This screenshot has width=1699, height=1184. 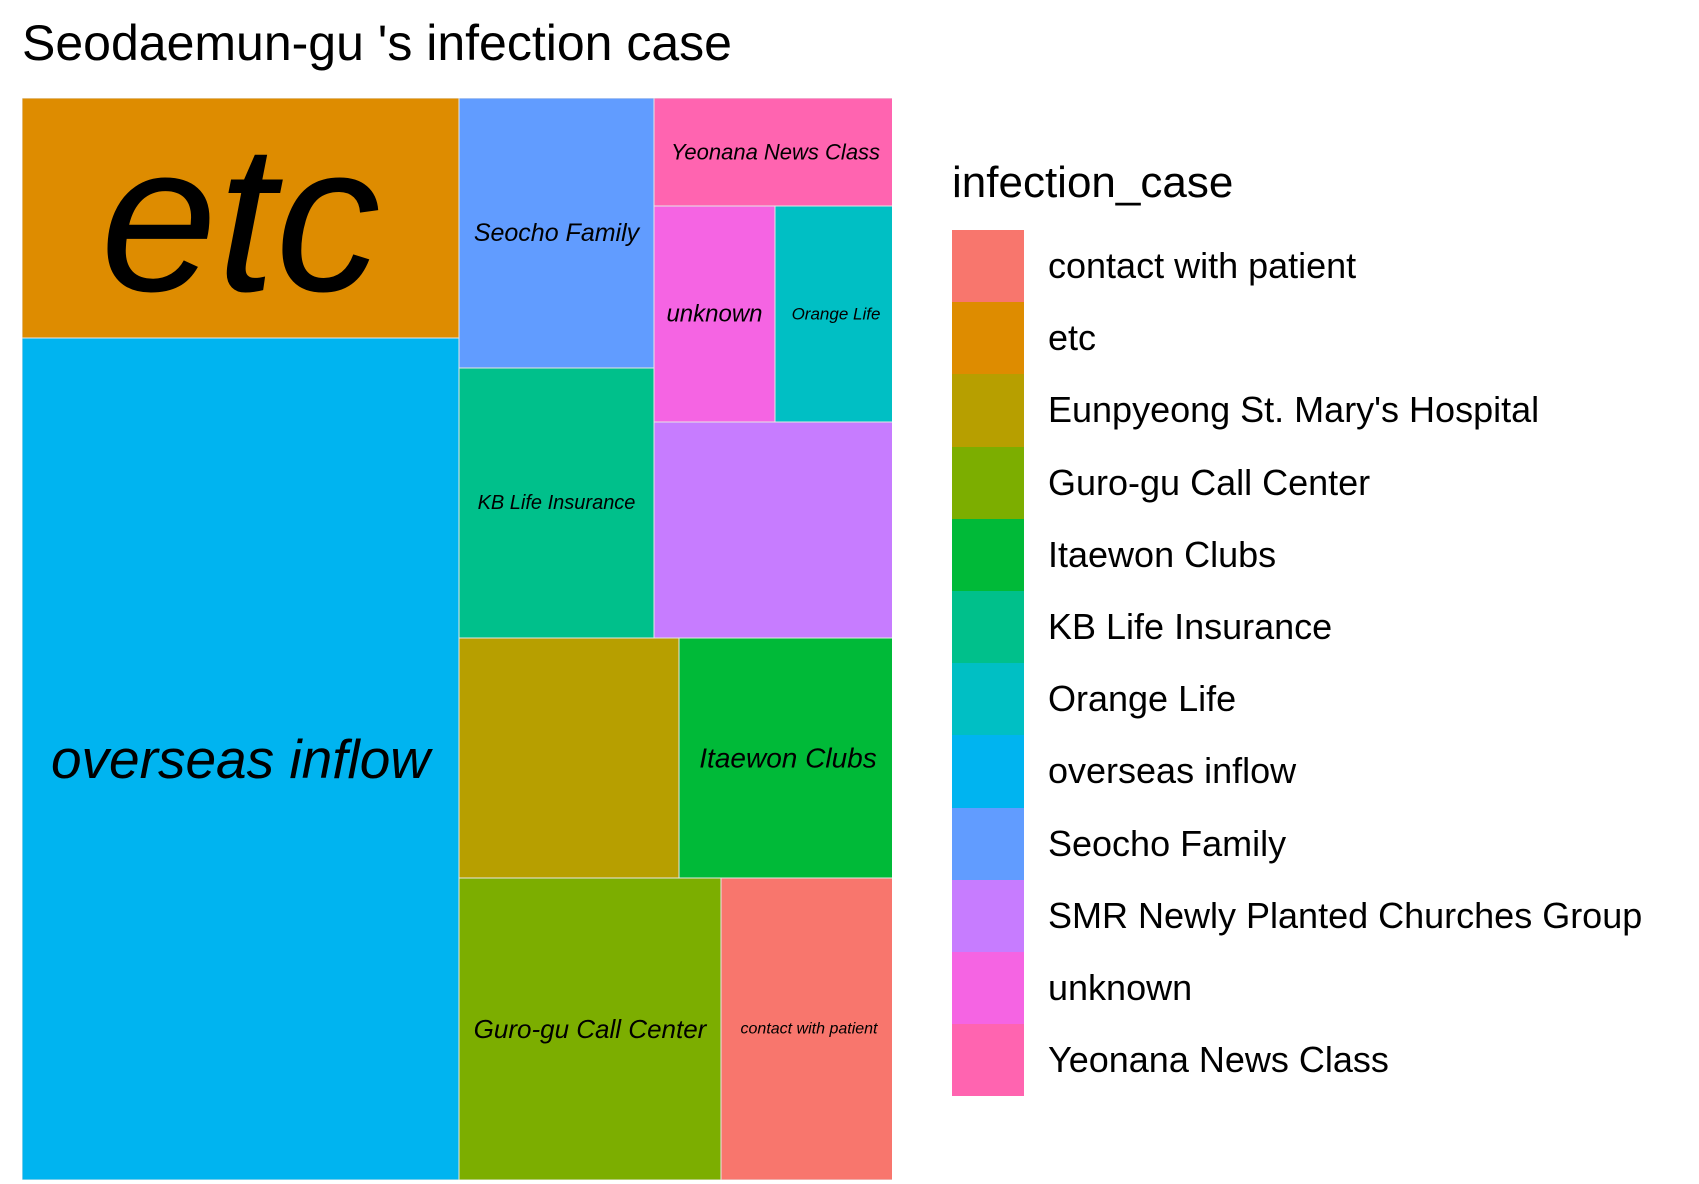 I want to click on legend-label-kb-life-insurance: KB Life Insurance, so click(x=1190, y=627).